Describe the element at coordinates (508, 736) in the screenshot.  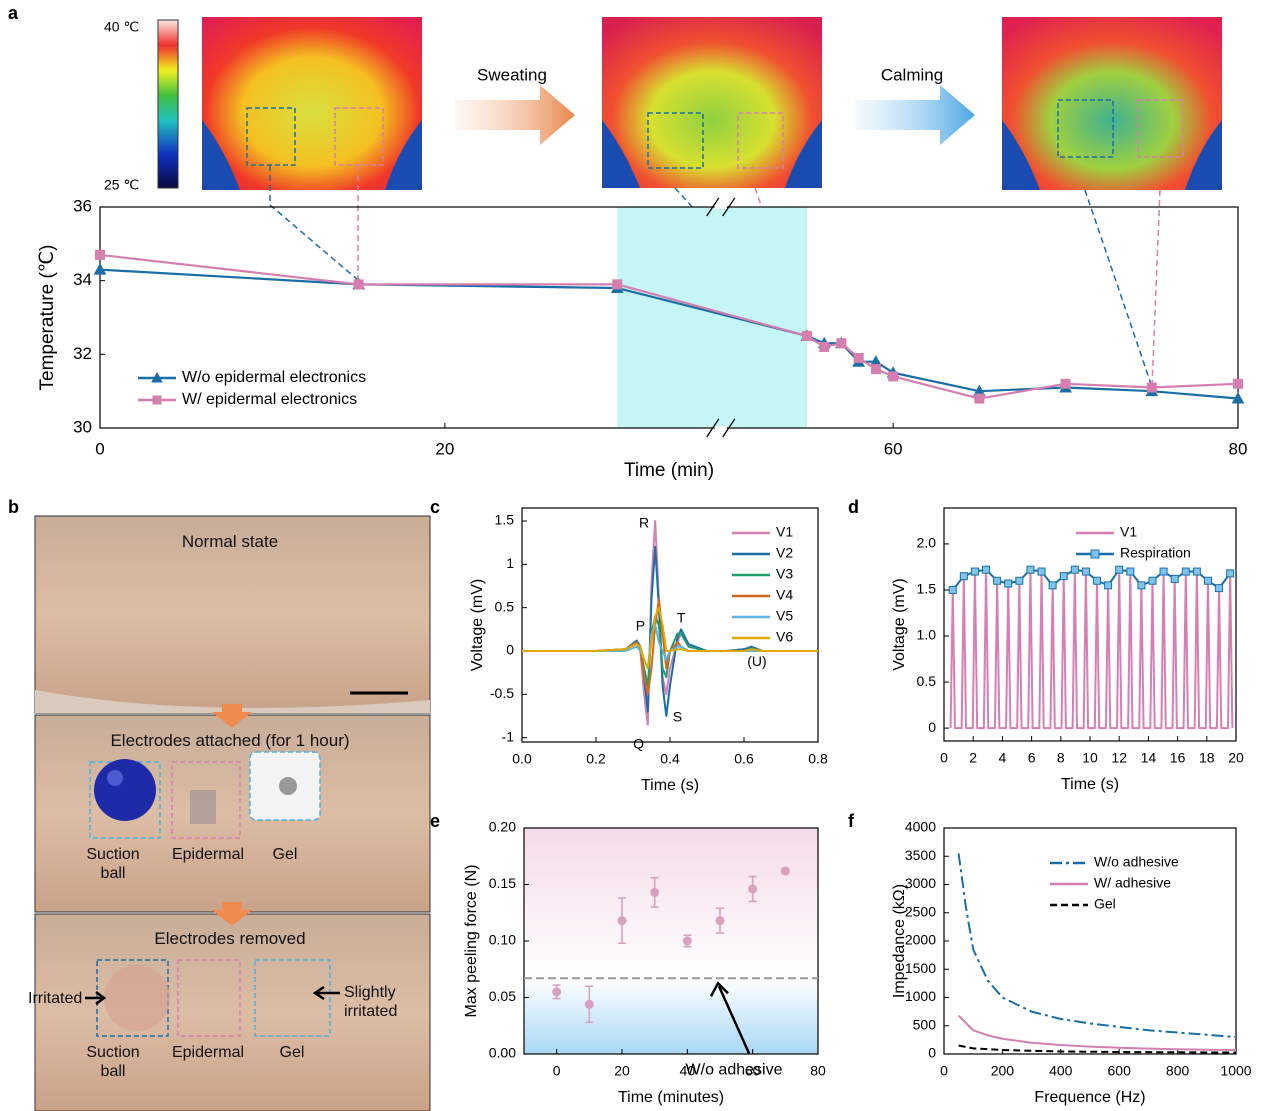
I see `y-tick-label: -1` at that location.